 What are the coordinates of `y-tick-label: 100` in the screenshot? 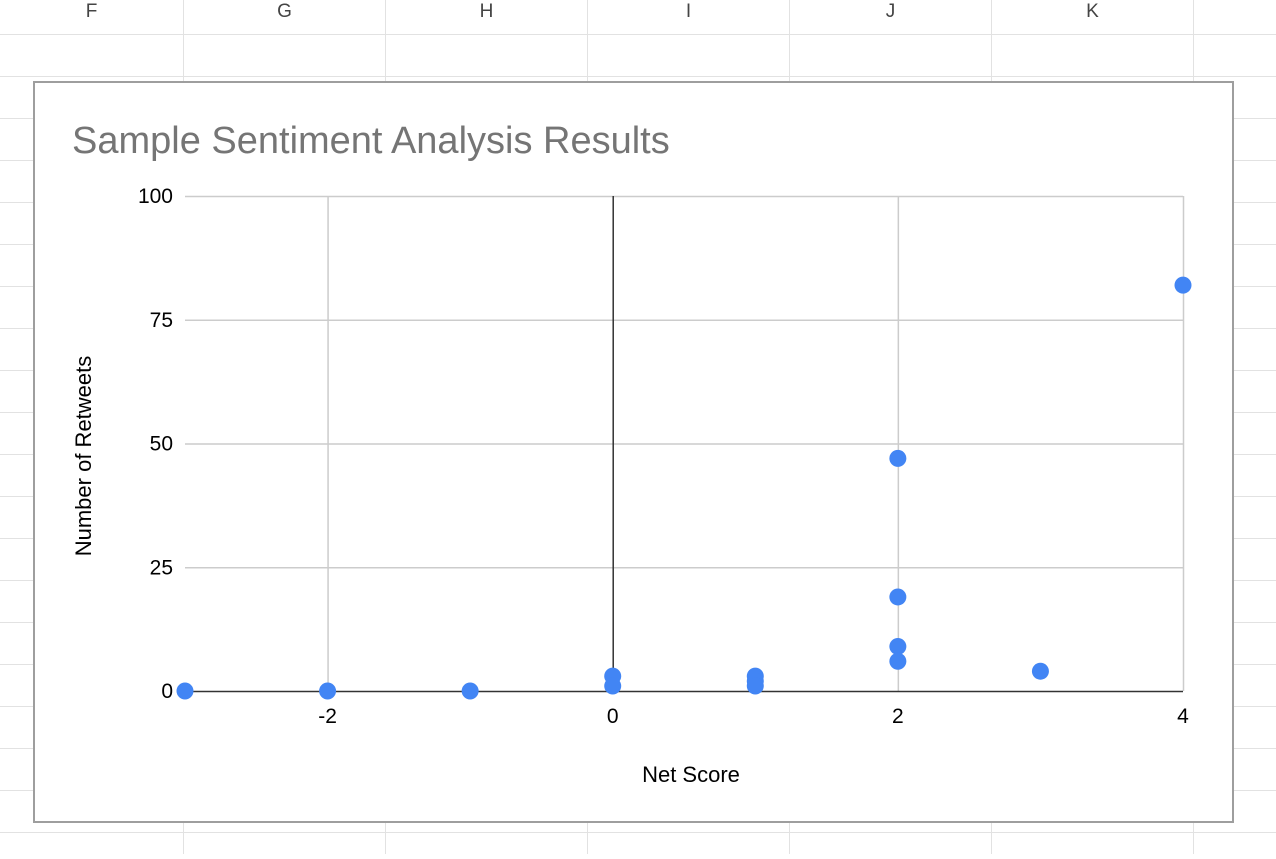 It's located at (155, 196).